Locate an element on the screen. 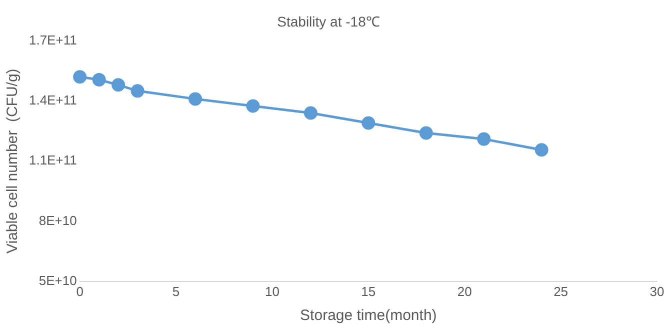  x-tick-label: 20 is located at coordinates (464, 291).